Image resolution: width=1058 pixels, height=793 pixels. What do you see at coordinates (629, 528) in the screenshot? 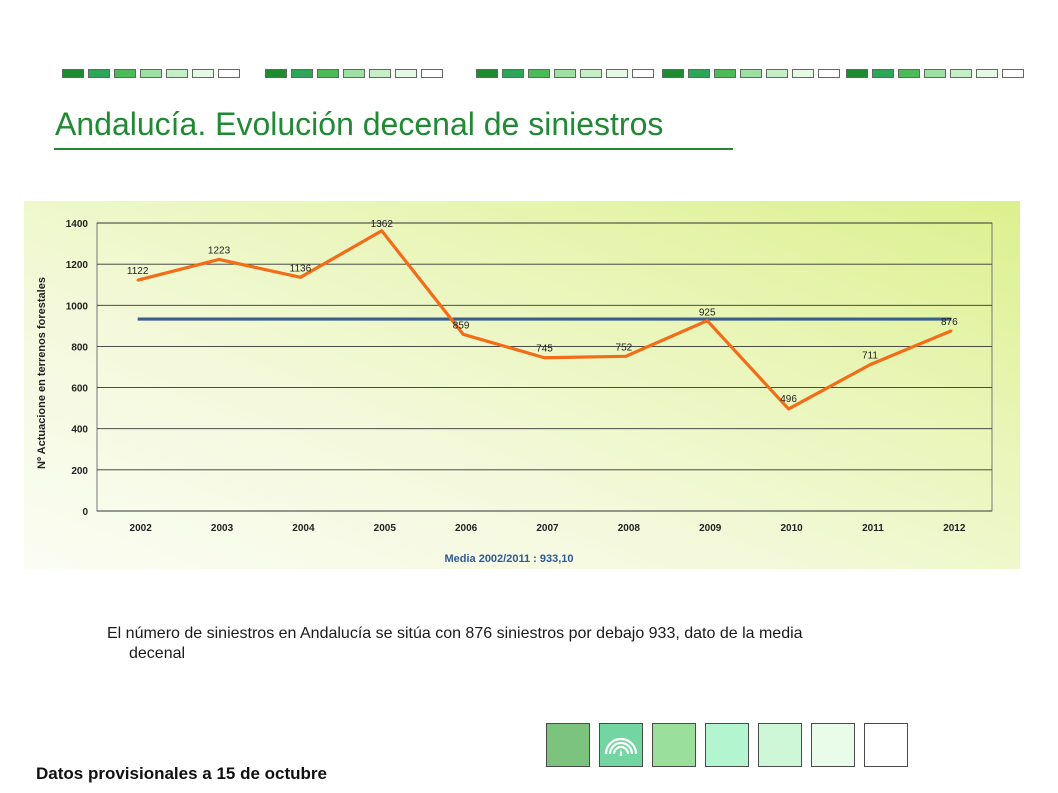
I see `x-tick-label: 2008` at bounding box center [629, 528].